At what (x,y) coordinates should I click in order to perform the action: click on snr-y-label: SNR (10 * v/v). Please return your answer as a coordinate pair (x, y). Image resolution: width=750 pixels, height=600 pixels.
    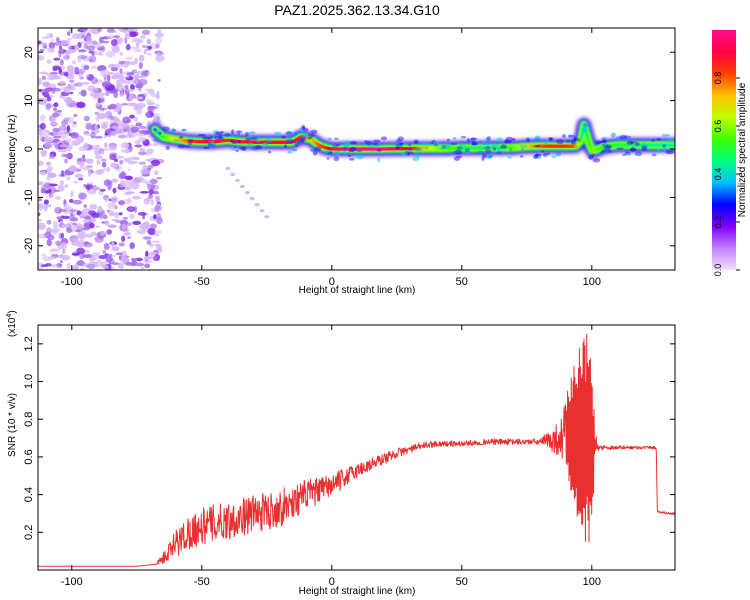
    Looking at the image, I should click on (12, 425).